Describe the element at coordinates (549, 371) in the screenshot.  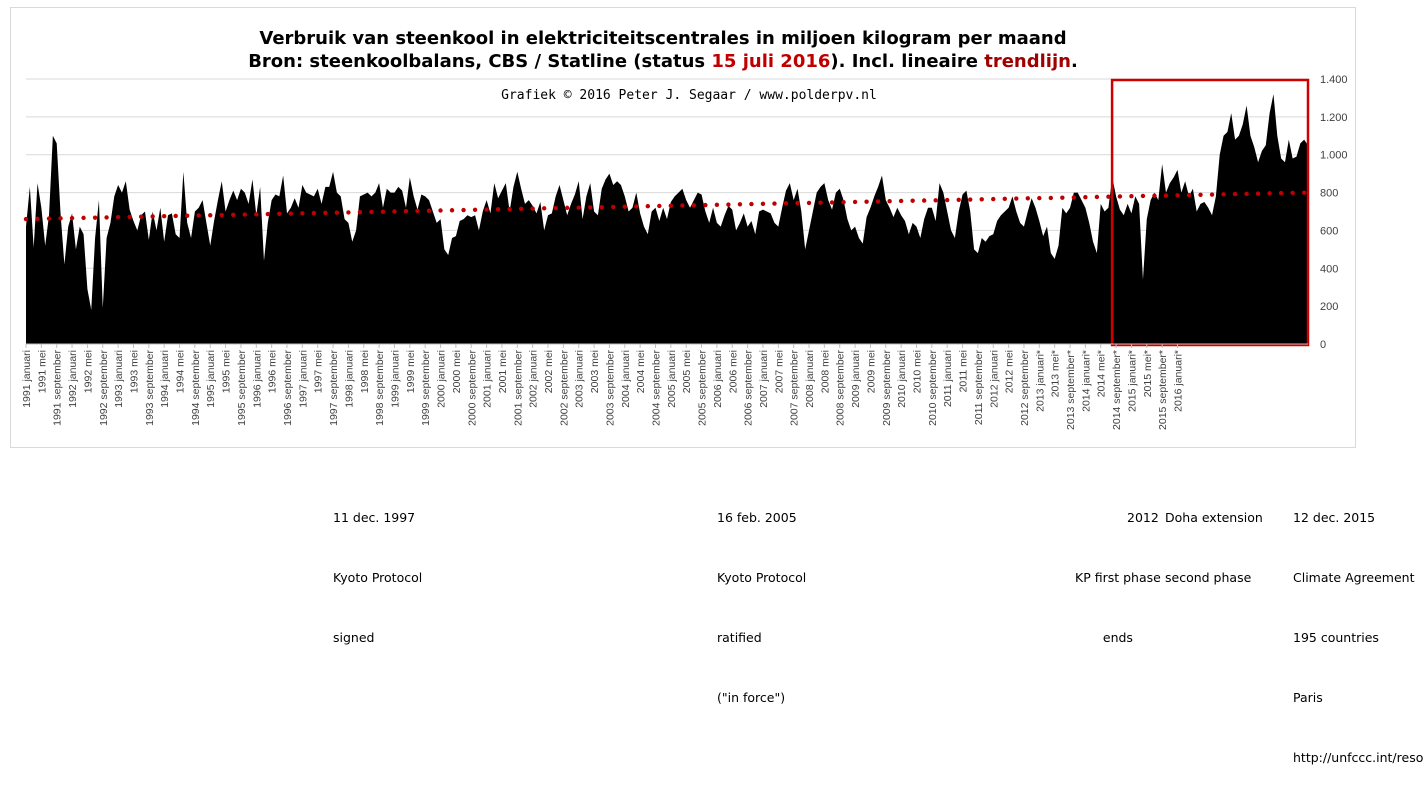
I see `x-tick-label: 2002 mei` at that location.